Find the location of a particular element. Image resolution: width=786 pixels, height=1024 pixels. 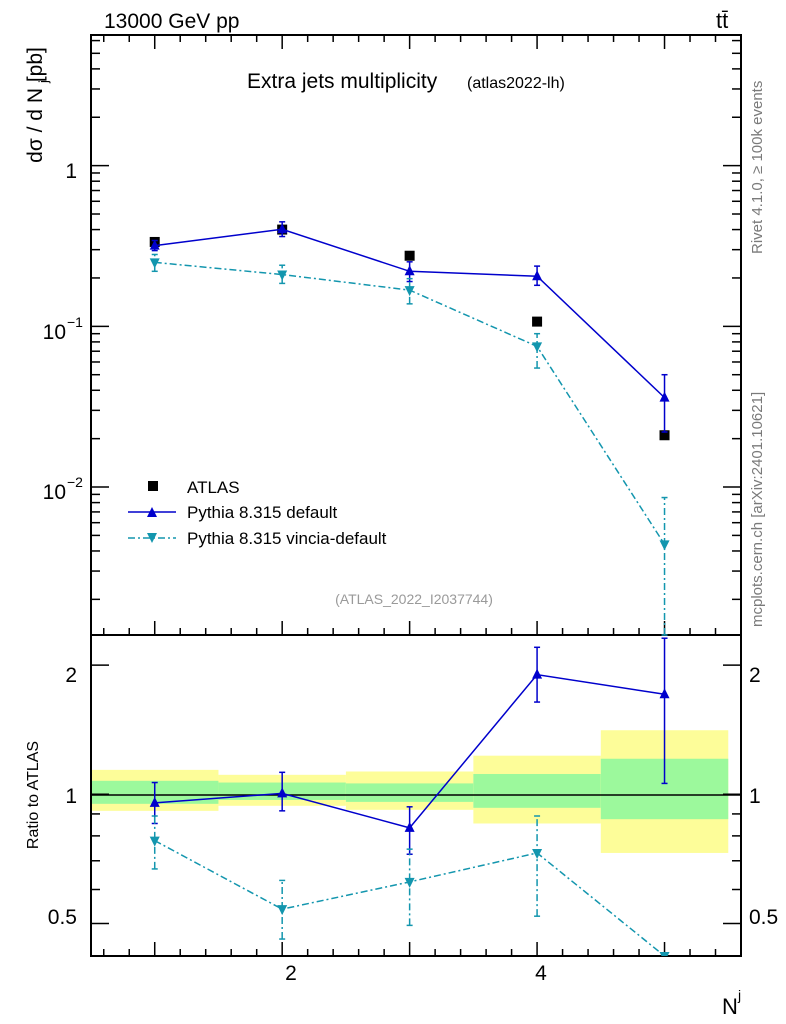

top-y-tick-labels: 1 10 −1 10 −2 is located at coordinates (63, 332).